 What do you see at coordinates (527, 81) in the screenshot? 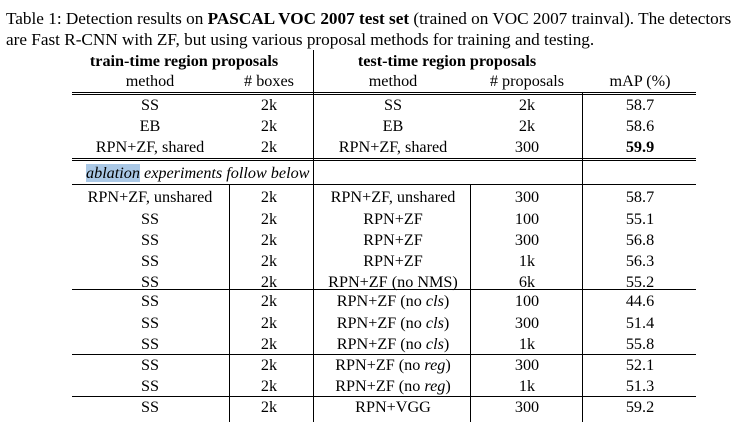
I see `col-header-proposals: # proposals` at bounding box center [527, 81].